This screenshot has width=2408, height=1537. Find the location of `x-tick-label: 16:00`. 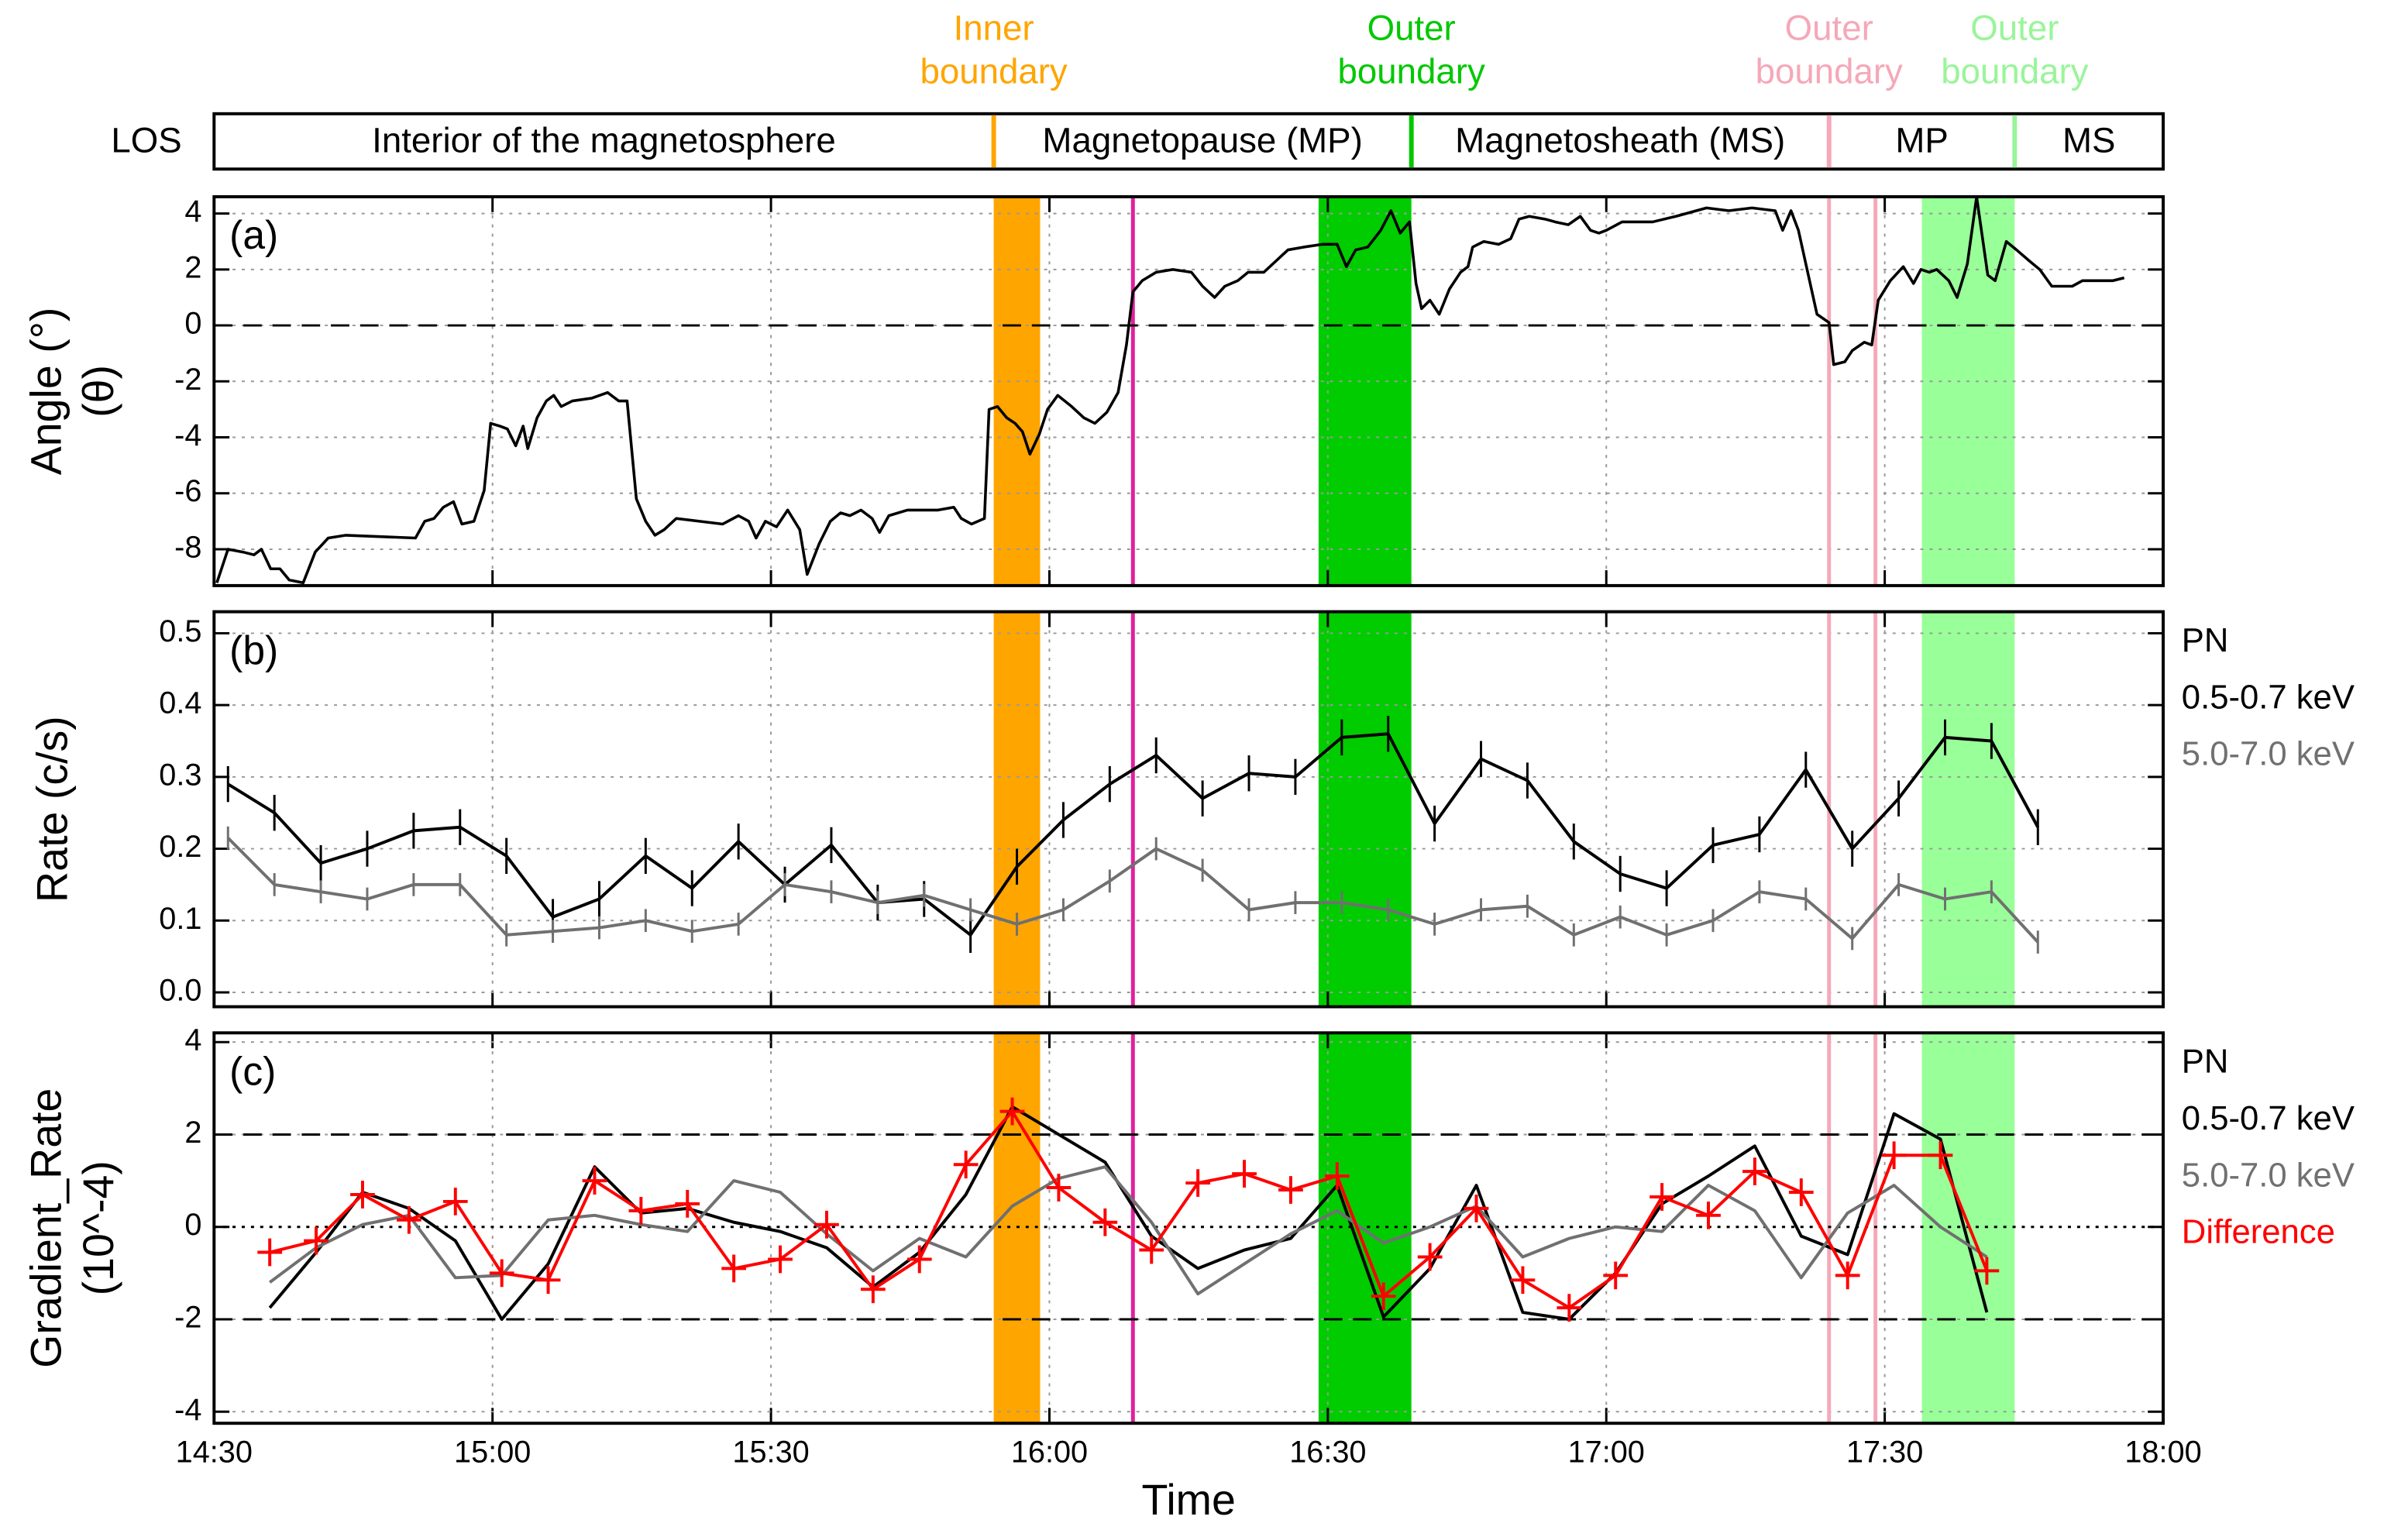

x-tick-label: 16:00 is located at coordinates (1049, 1452).